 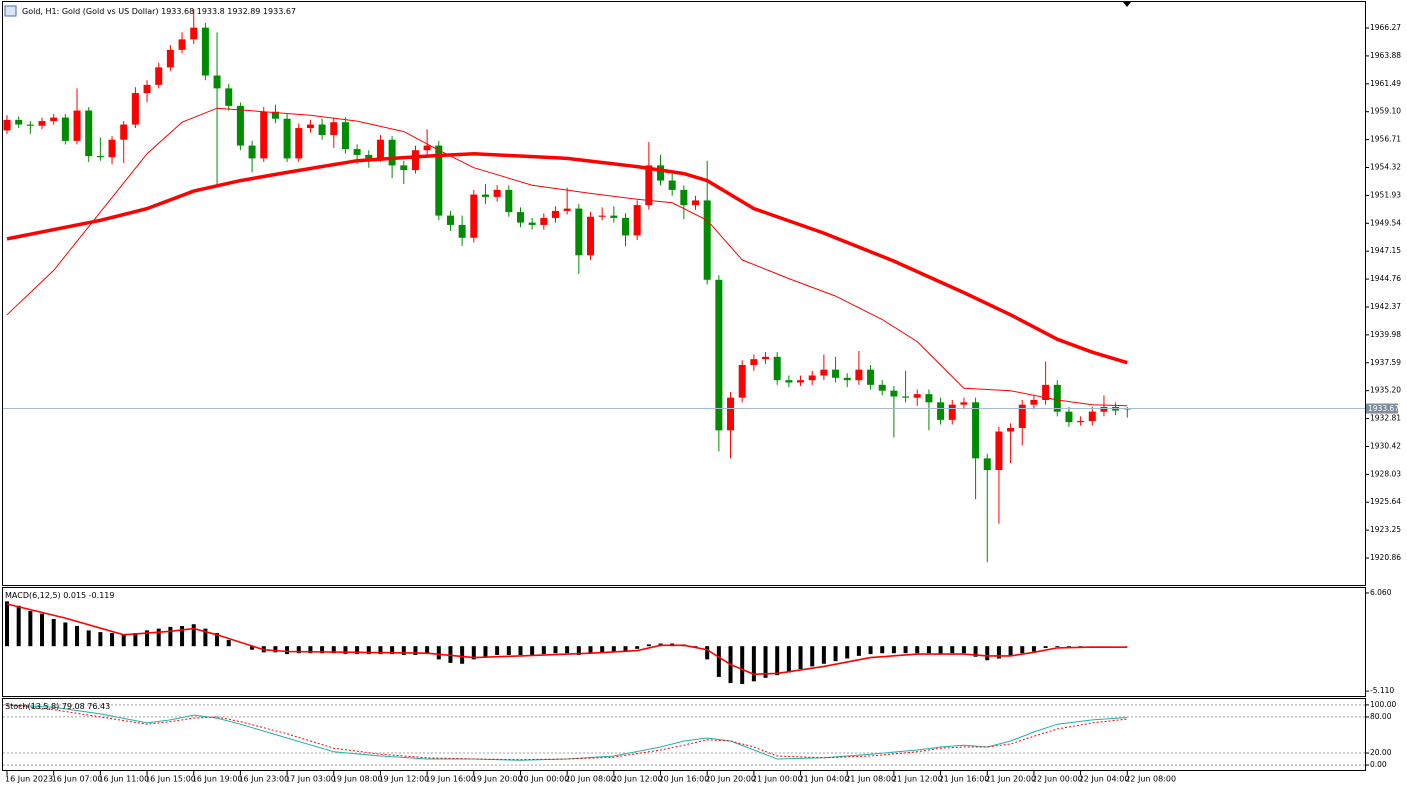 I want to click on y-tick-label: 0.00, so click(x=1378, y=764).